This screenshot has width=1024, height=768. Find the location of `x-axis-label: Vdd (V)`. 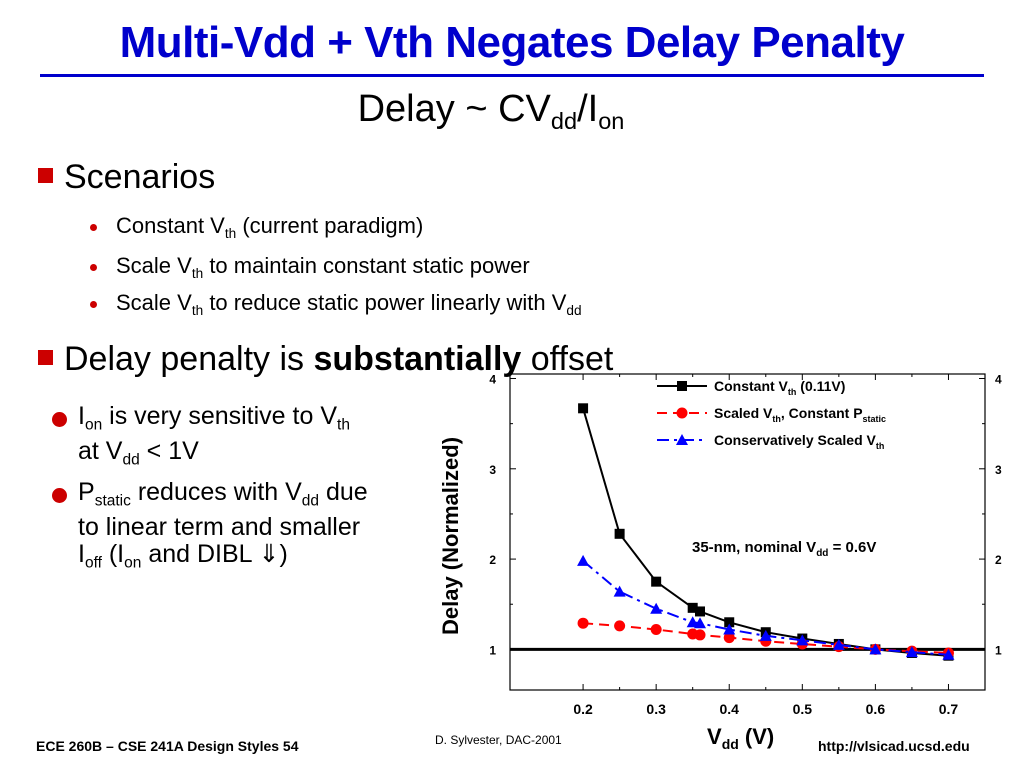

x-axis-label: Vdd (V) is located at coordinates (740, 738).